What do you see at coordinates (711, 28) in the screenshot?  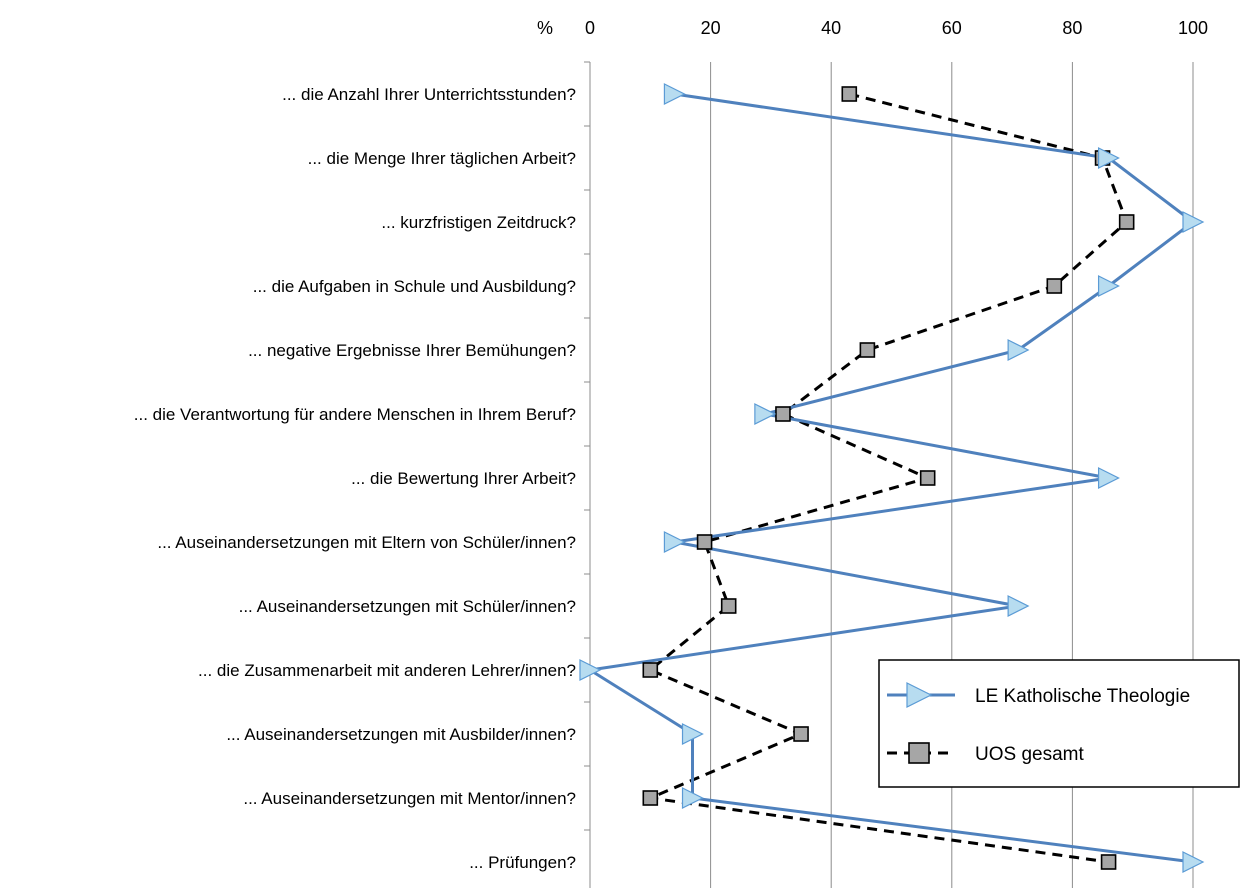 I see `x-tick-label: 20` at bounding box center [711, 28].